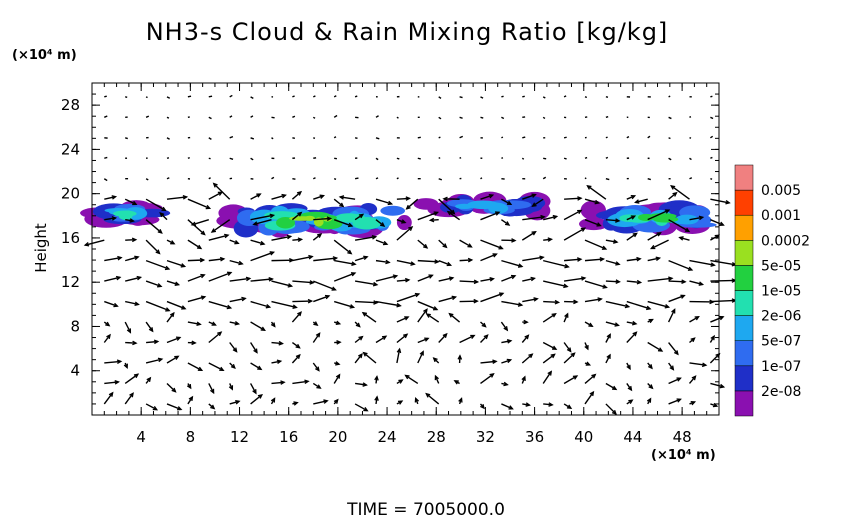 The width and height of the screenshot is (854, 519). What do you see at coordinates (70, 149) in the screenshot?
I see `y-tick-label: 24` at bounding box center [70, 149].